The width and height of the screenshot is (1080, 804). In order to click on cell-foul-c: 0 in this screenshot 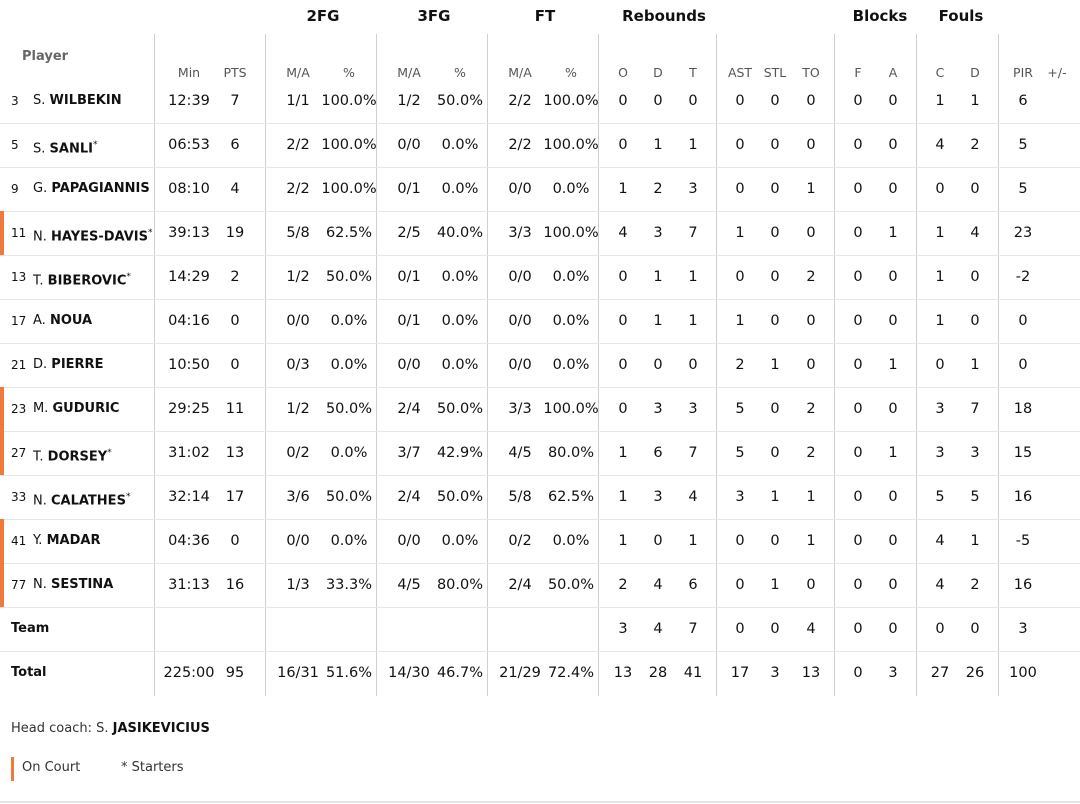, I will do `click(940, 189)`.